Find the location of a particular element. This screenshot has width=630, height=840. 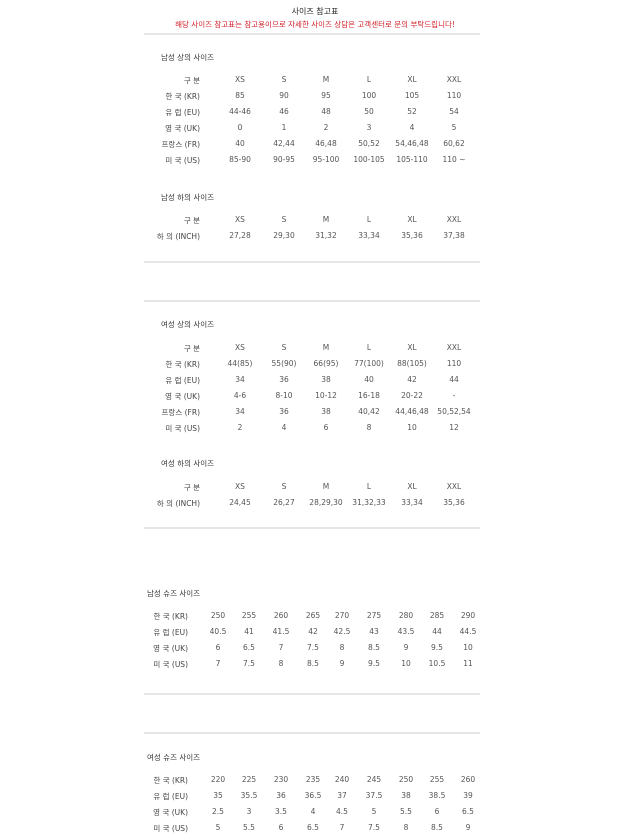

table-cell: 50,52,54 is located at coordinates (454, 411).